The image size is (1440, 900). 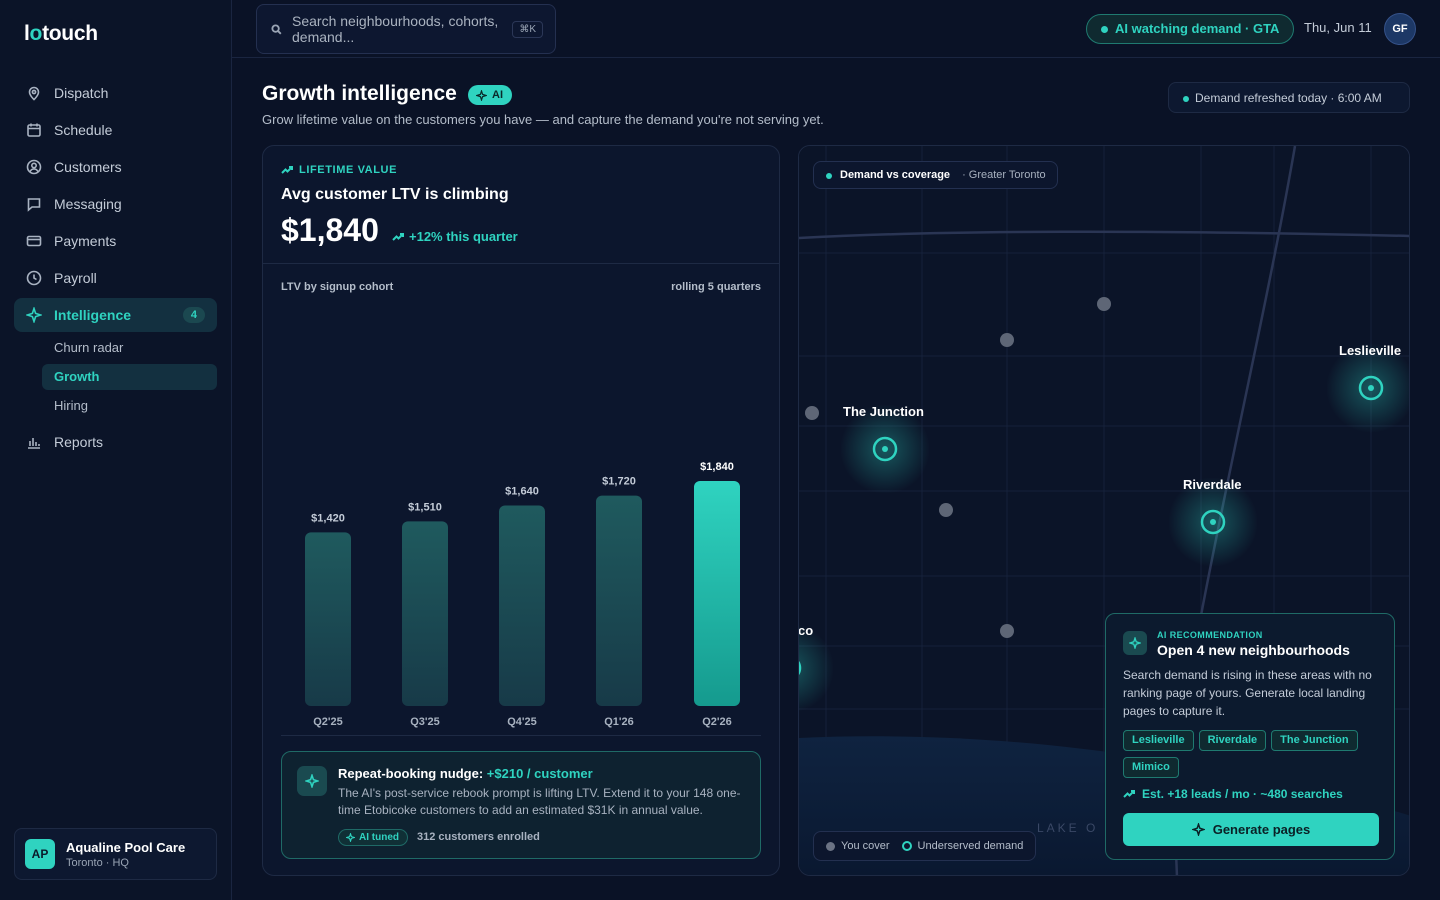 What do you see at coordinates (1151, 767) in the screenshot?
I see `chip-mimico: Mimico` at bounding box center [1151, 767].